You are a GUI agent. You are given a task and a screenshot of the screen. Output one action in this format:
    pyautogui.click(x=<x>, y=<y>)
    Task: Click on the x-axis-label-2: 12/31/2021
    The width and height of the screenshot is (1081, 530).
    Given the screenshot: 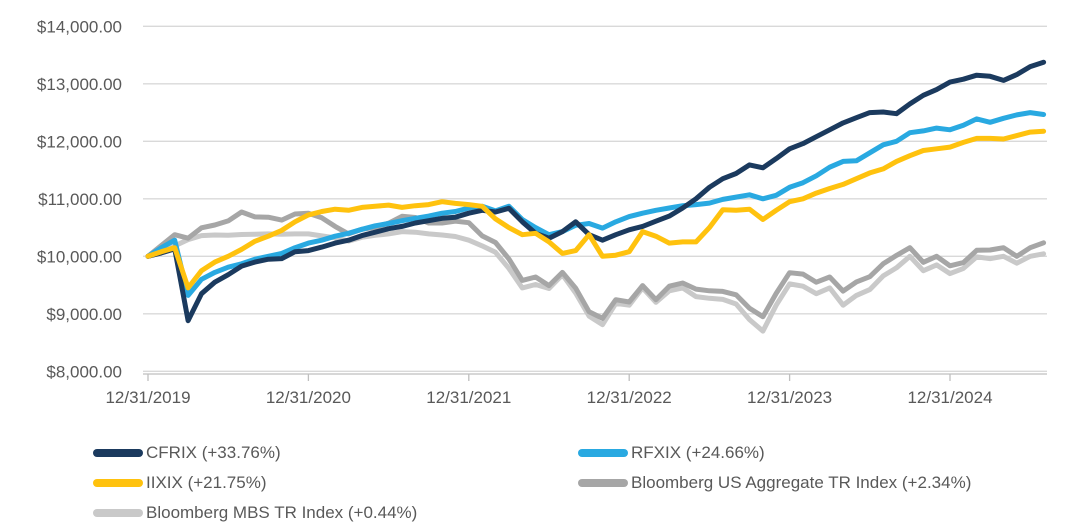 What is the action you would take?
    pyautogui.click(x=468, y=397)
    